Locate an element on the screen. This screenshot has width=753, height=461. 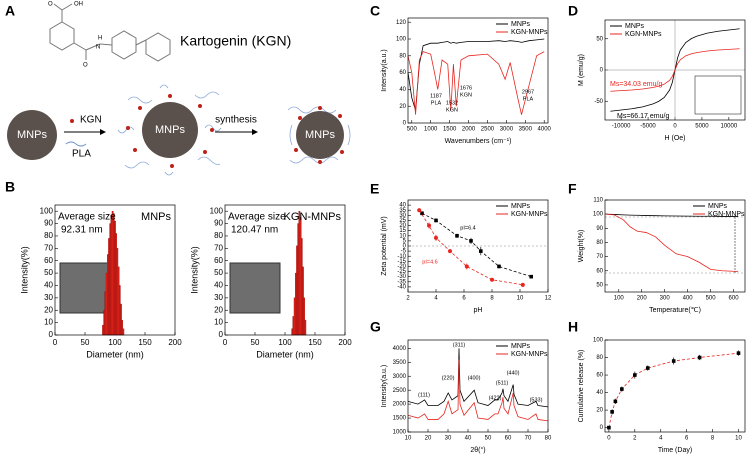
histogram-title: KGN-MNPs is located at coordinates (313, 217).